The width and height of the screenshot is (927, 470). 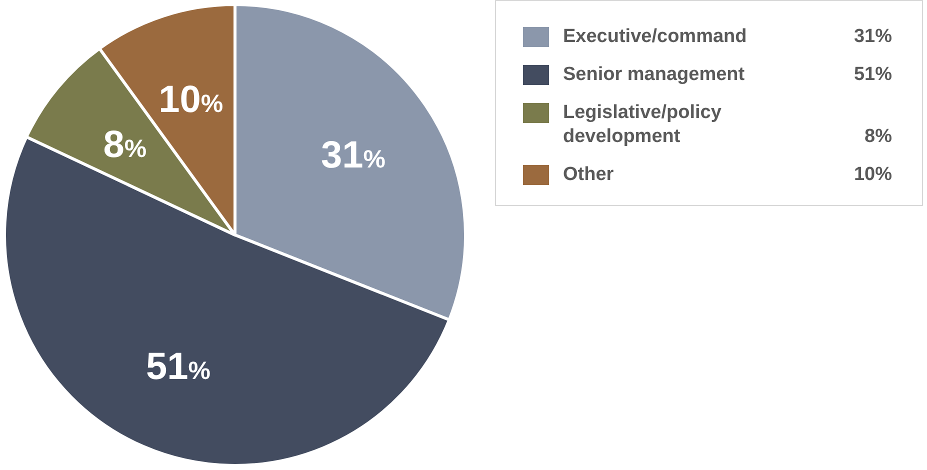 What do you see at coordinates (353, 155) in the screenshot?
I see `data-label: 31%` at bounding box center [353, 155].